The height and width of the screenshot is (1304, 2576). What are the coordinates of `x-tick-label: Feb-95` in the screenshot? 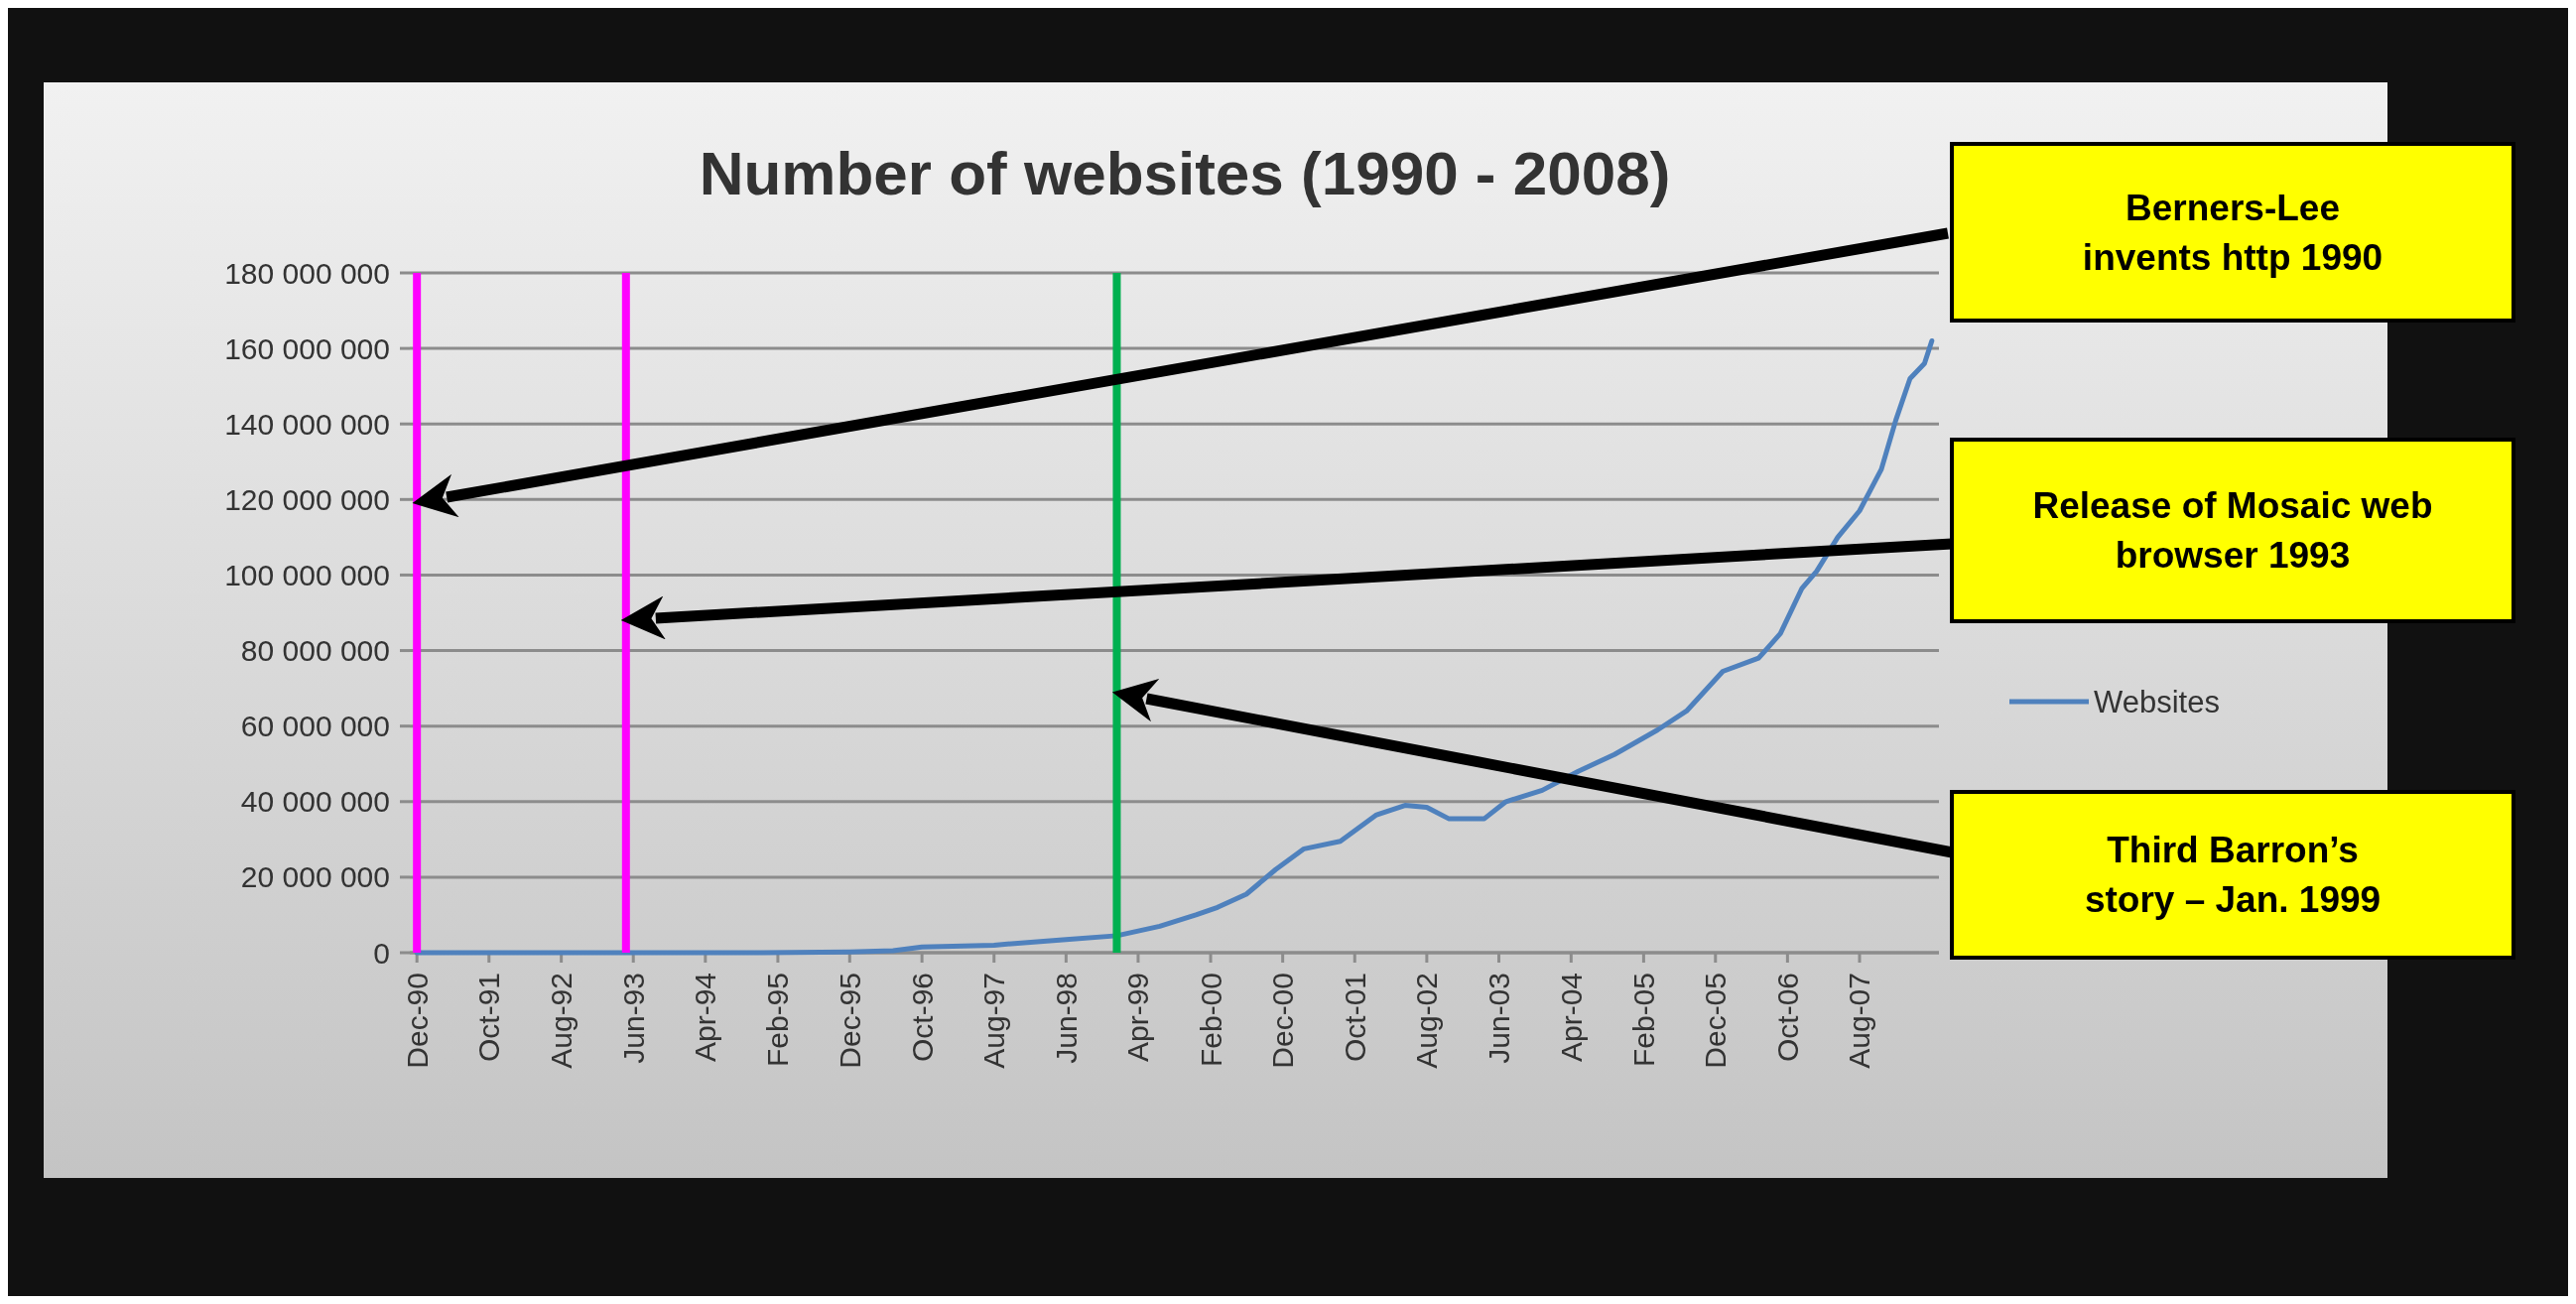 It's located at (778, 1021).